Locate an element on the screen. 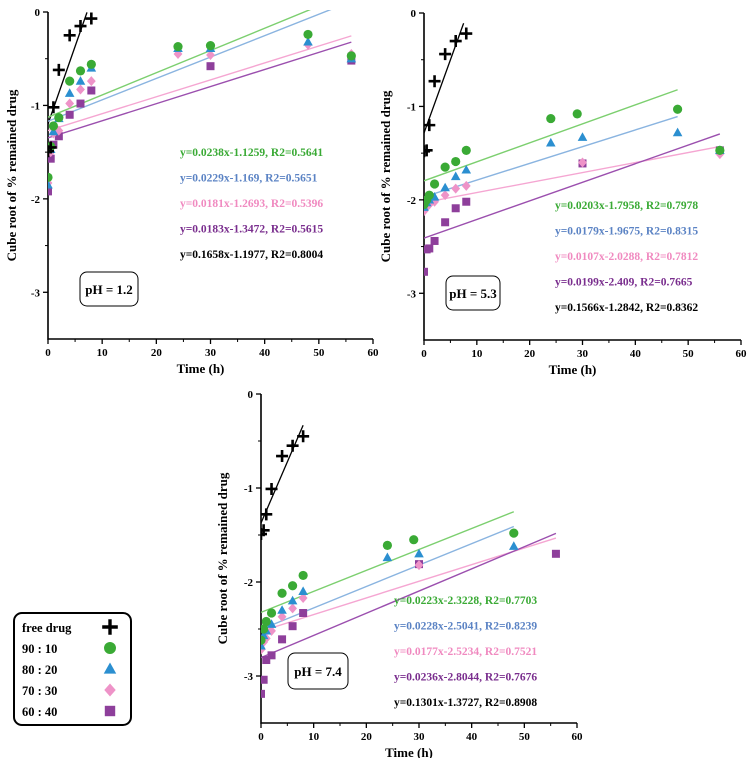 The width and height of the screenshot is (748, 758). equation-ratio-90-10: y=0.0203x-1.7958, R2=0.7978 is located at coordinates (626, 206).